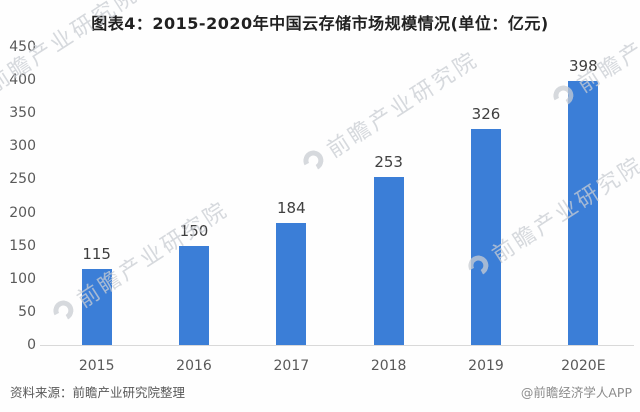  I want to click on source-note: 资料来源：前瞻产业研究院整理, so click(98, 392).